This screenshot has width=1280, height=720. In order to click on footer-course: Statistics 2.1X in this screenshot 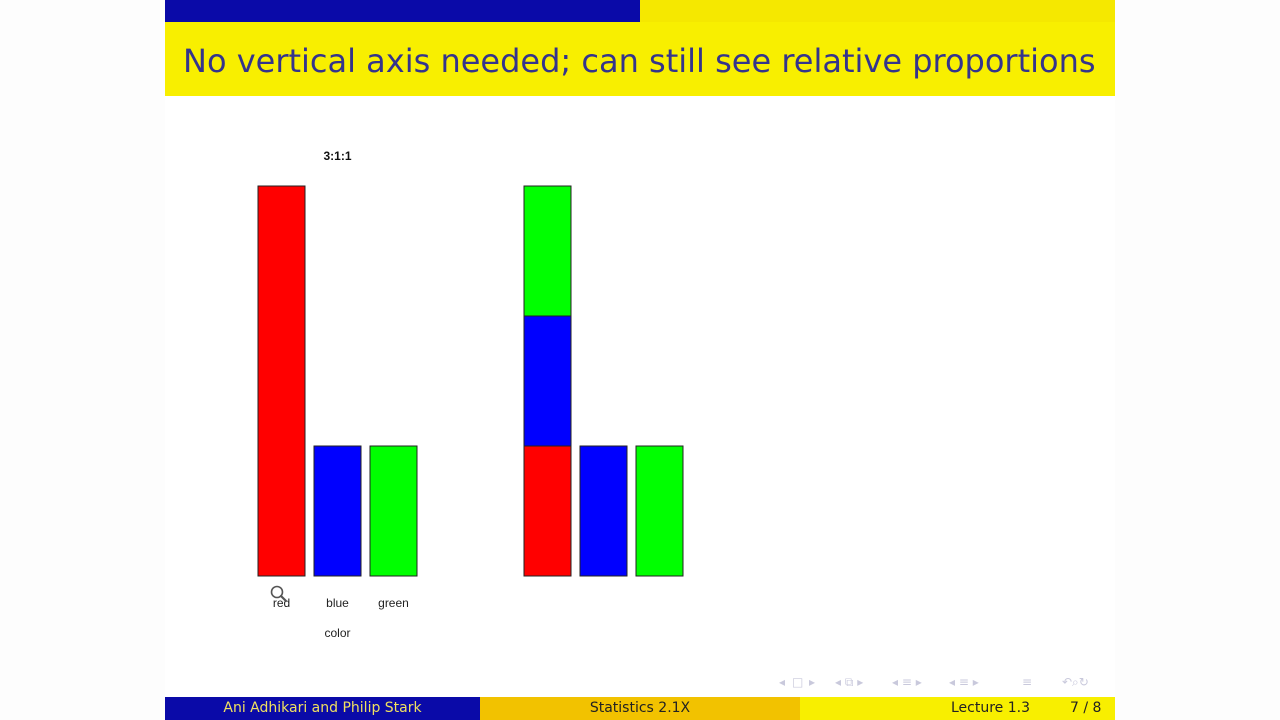, I will do `click(640, 708)`.